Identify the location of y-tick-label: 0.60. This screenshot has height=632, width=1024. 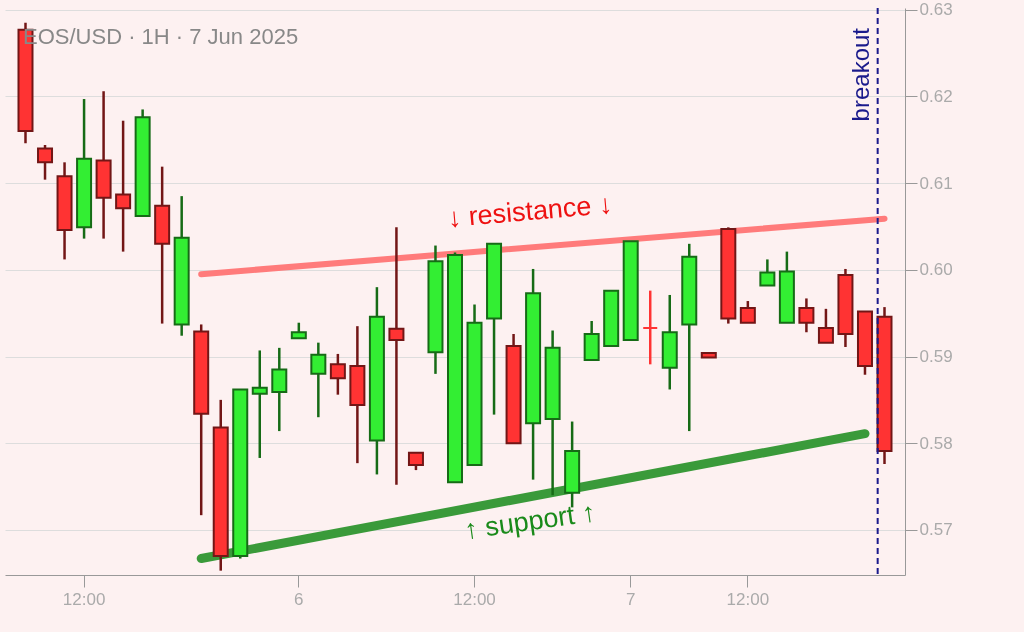
(936, 270).